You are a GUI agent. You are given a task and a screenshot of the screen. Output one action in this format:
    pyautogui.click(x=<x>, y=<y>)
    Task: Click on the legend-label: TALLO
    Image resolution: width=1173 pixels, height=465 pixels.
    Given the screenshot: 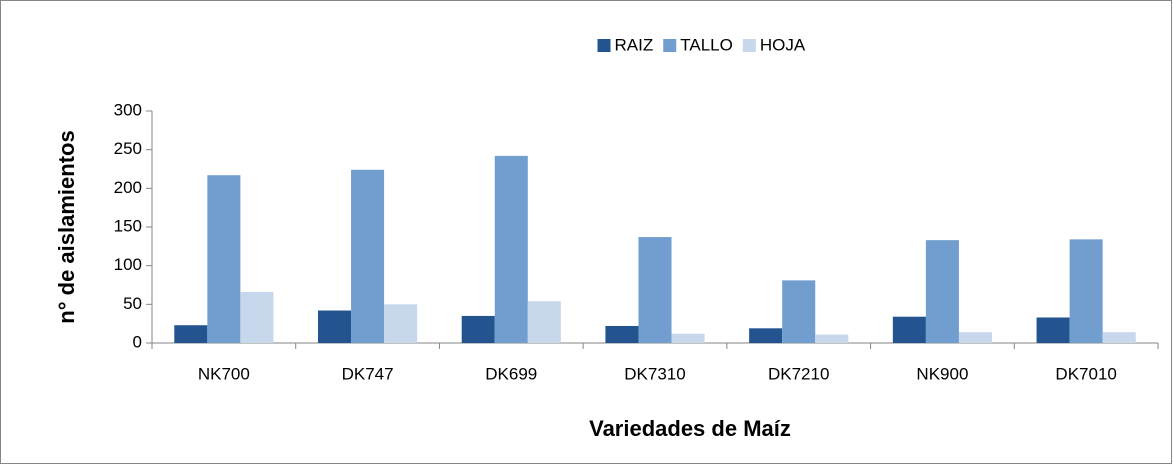 What is the action you would take?
    pyautogui.click(x=706, y=44)
    